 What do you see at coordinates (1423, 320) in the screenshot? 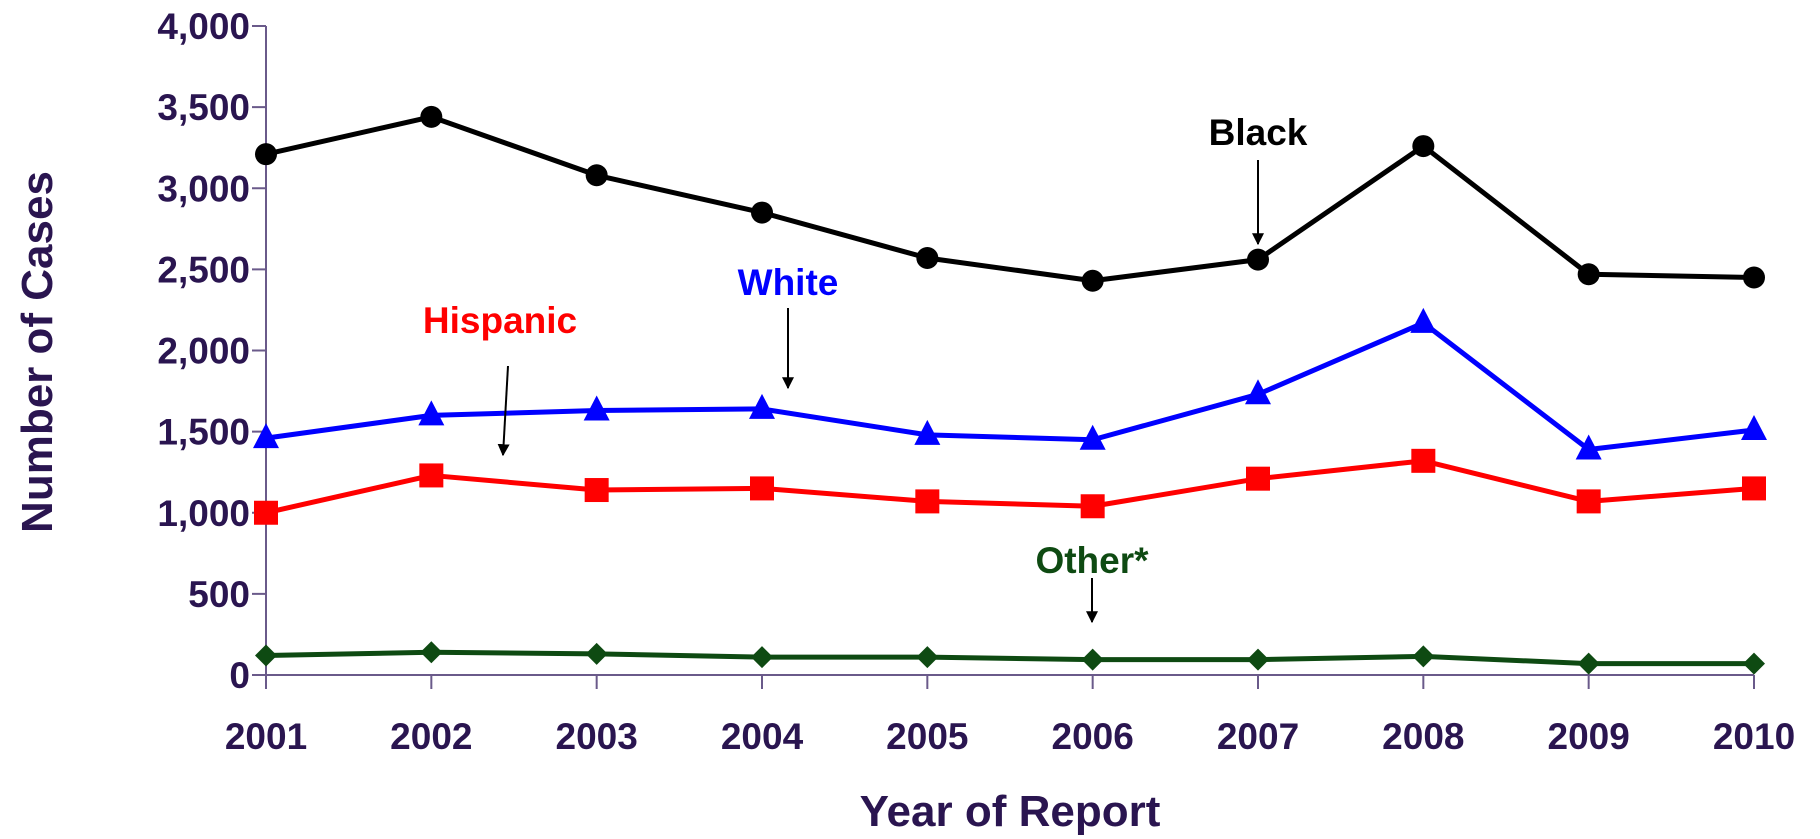
I see `data-point: White 2008: 2170` at bounding box center [1423, 320].